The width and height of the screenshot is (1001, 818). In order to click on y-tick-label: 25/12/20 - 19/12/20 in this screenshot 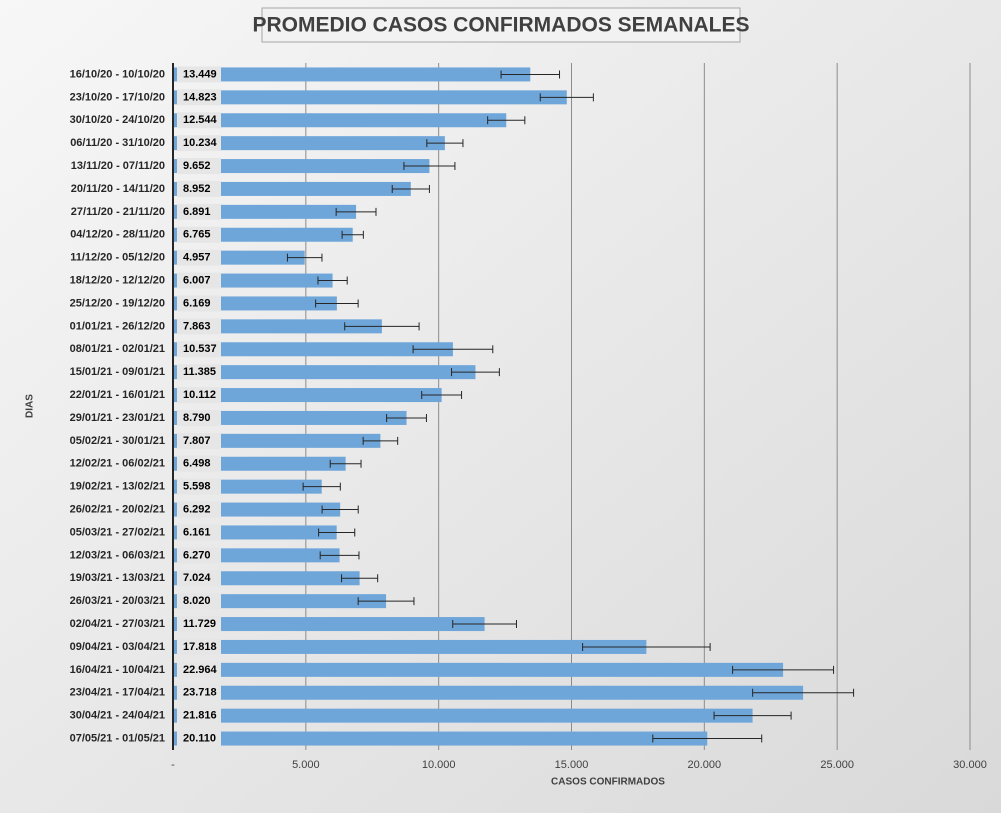, I will do `click(117, 303)`.